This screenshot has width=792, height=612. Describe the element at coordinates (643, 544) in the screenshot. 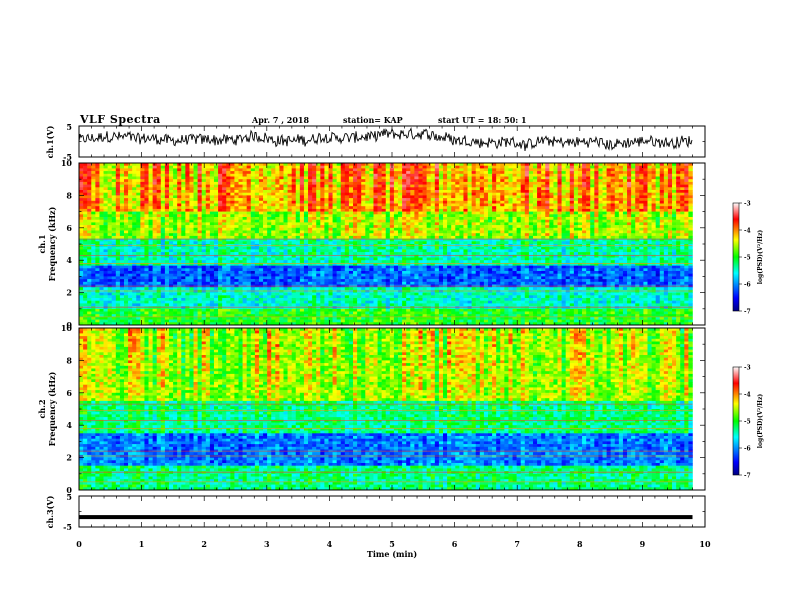

I see `xtick-label: 9` at that location.